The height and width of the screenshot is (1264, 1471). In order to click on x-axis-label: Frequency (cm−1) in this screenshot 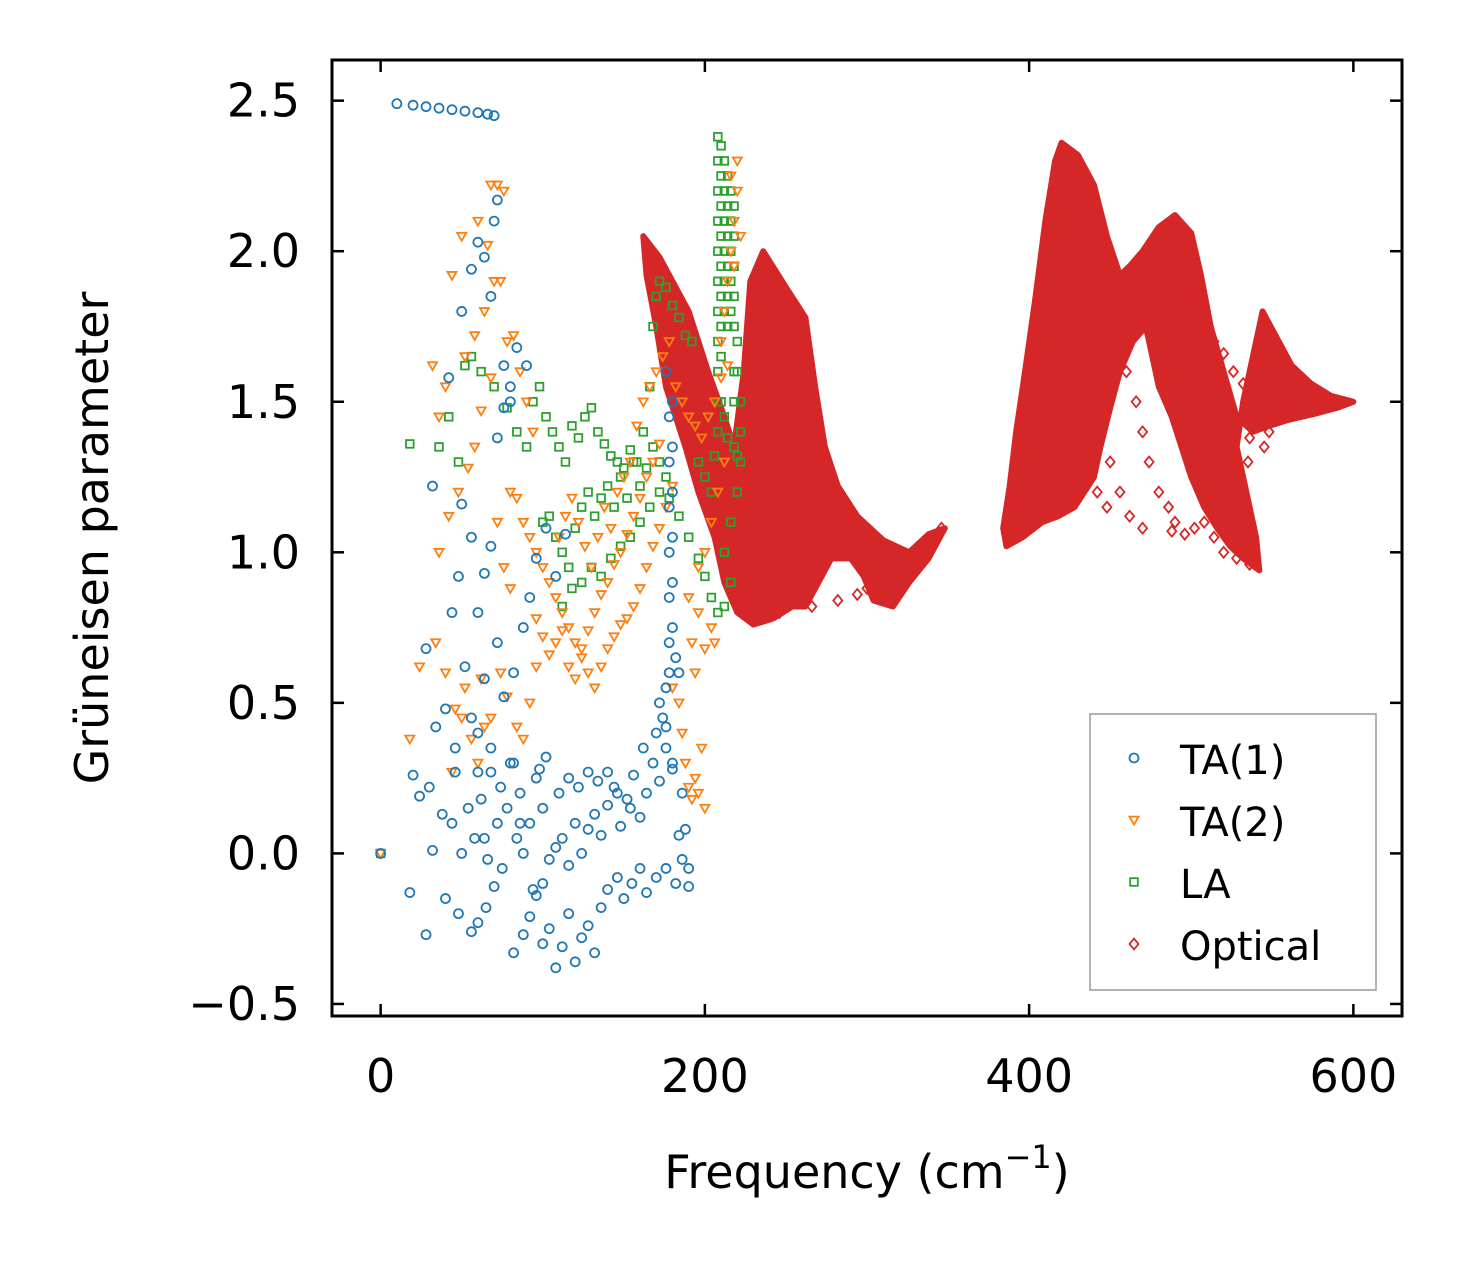, I will do `click(866, 1168)`.